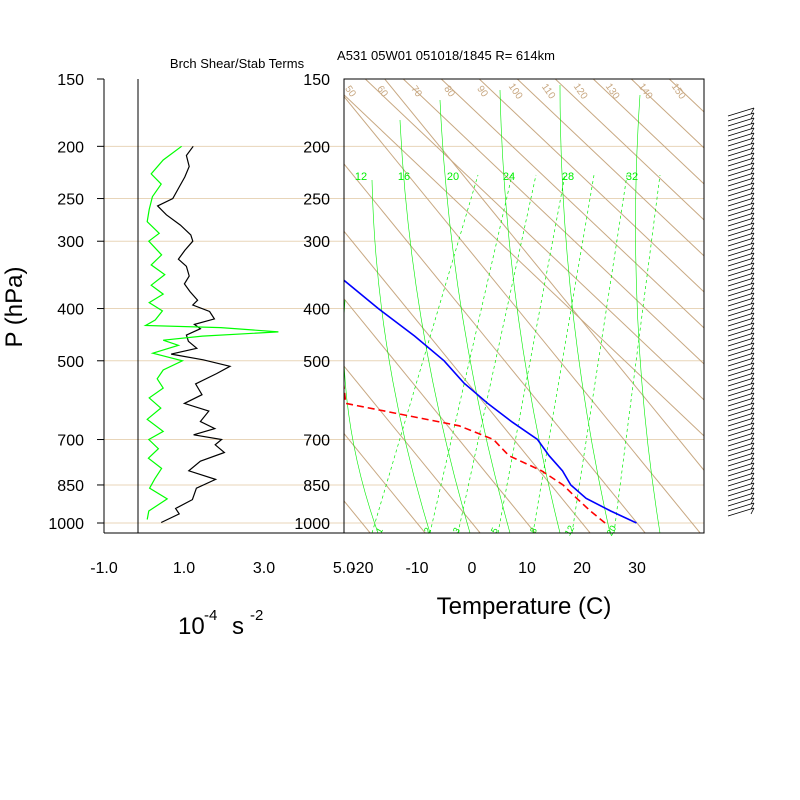 The width and height of the screenshot is (800, 800). I want to click on left-panel-isobars, so click(224, 334).